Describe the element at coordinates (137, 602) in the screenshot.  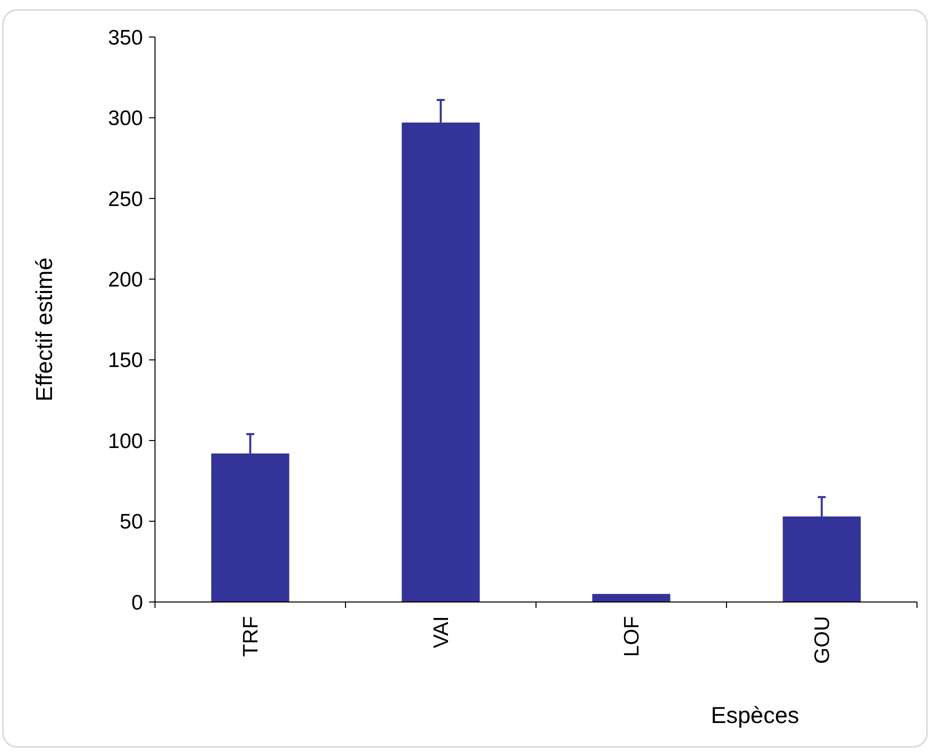
I see `y-tick-label: 0` at that location.